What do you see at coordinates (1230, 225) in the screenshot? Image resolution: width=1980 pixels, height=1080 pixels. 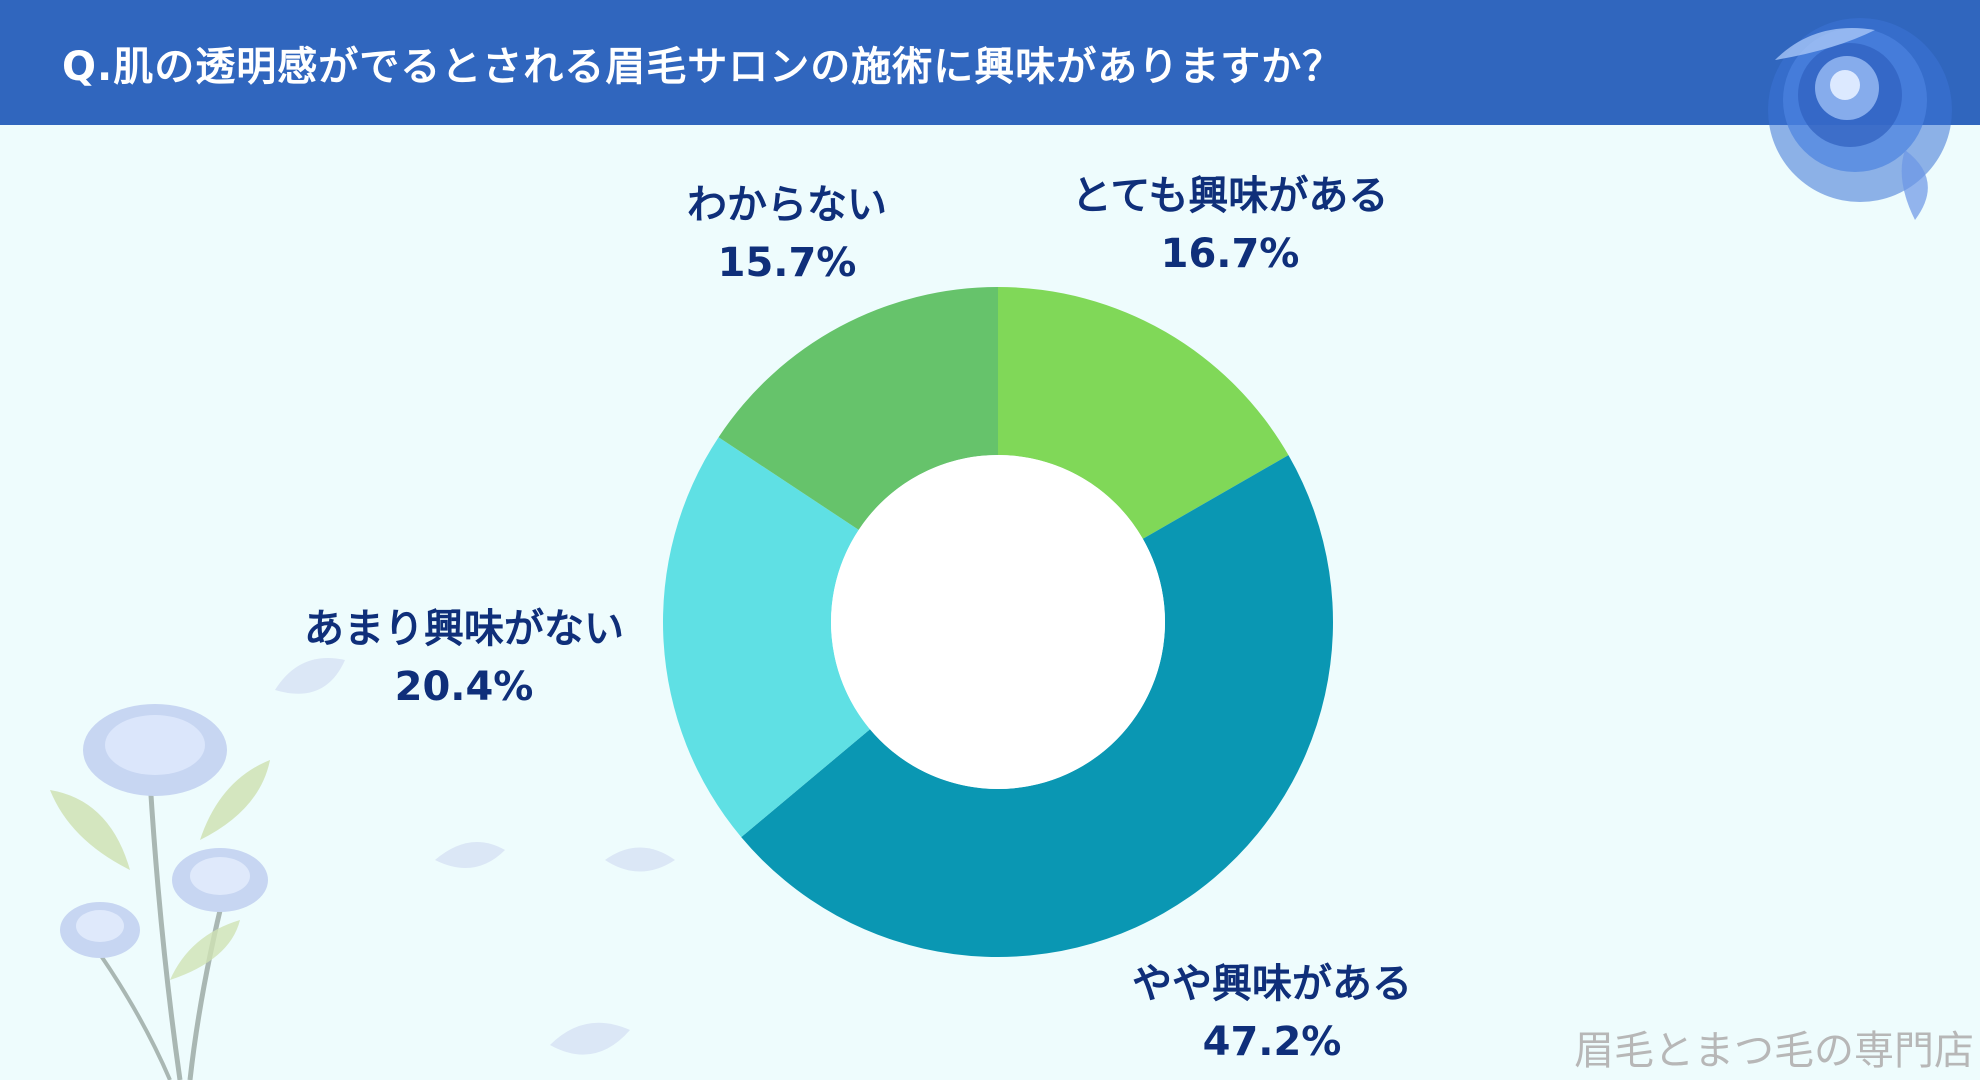 I see `slice-label-very-interested: とても興味がある 16.7%` at bounding box center [1230, 225].